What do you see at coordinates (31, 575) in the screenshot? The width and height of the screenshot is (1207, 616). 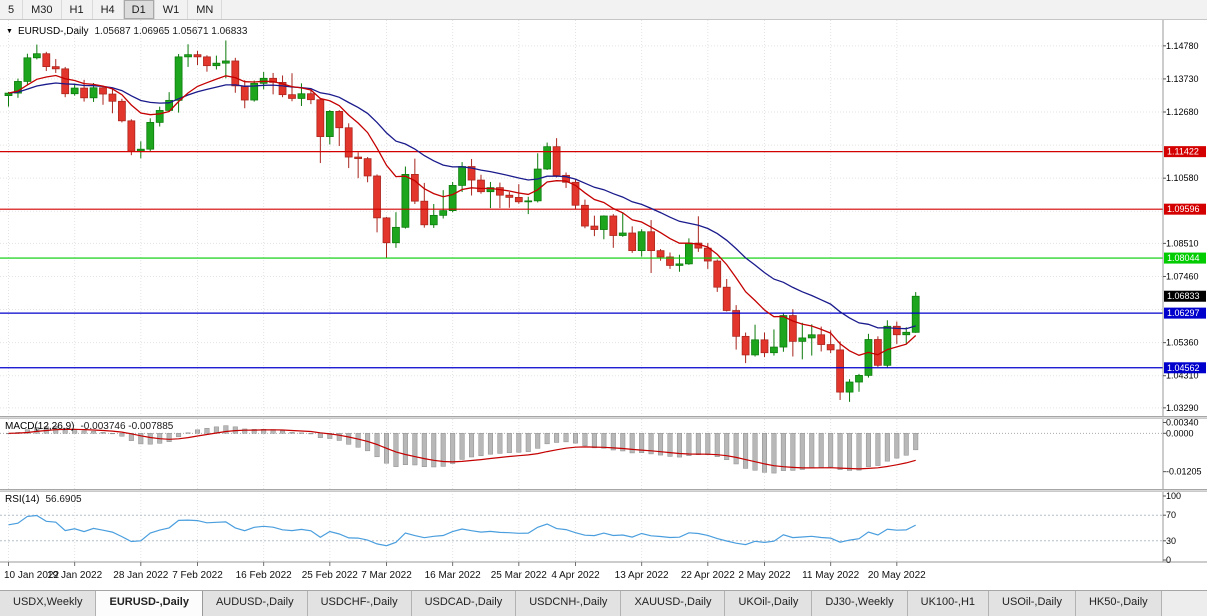 I see `svg-text: 10 Jan 2022` at bounding box center [31, 575].